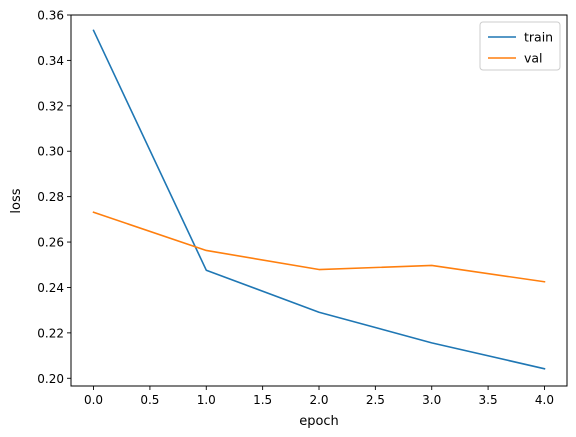 This screenshot has width=576, height=437. I want to click on y-tick-label: 0.32, so click(50, 106).